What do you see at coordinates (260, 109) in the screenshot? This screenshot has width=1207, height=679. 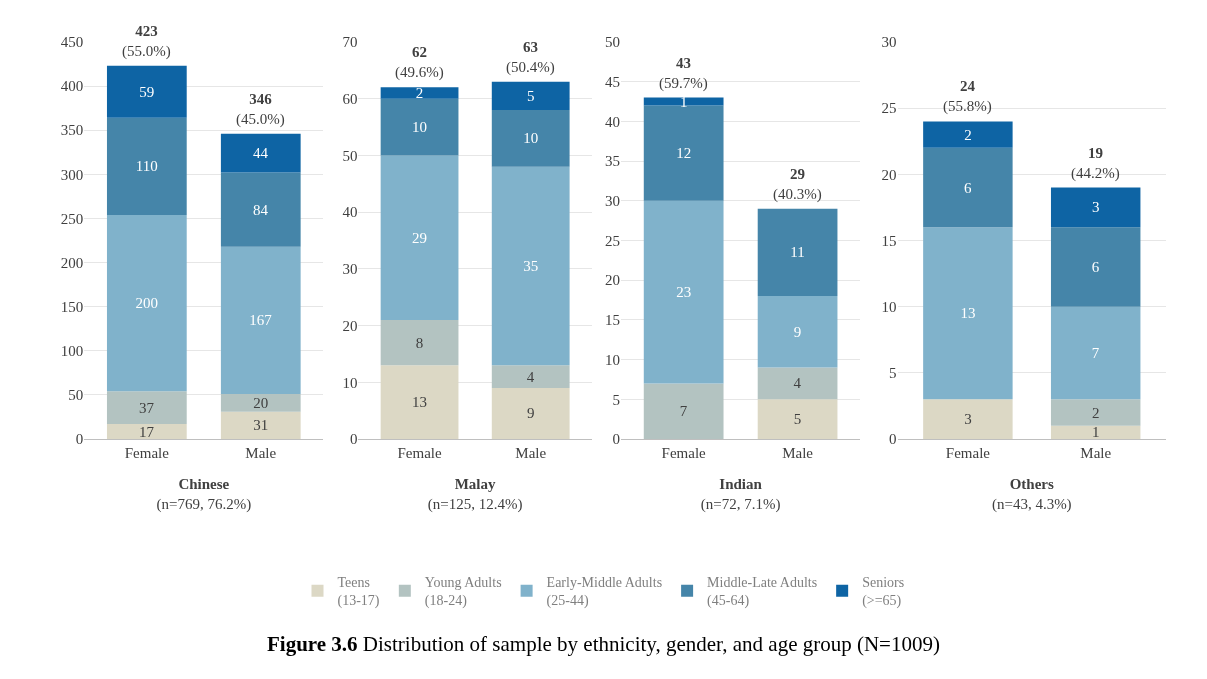 I see `total-label: 346 (45.0%)` at bounding box center [260, 109].